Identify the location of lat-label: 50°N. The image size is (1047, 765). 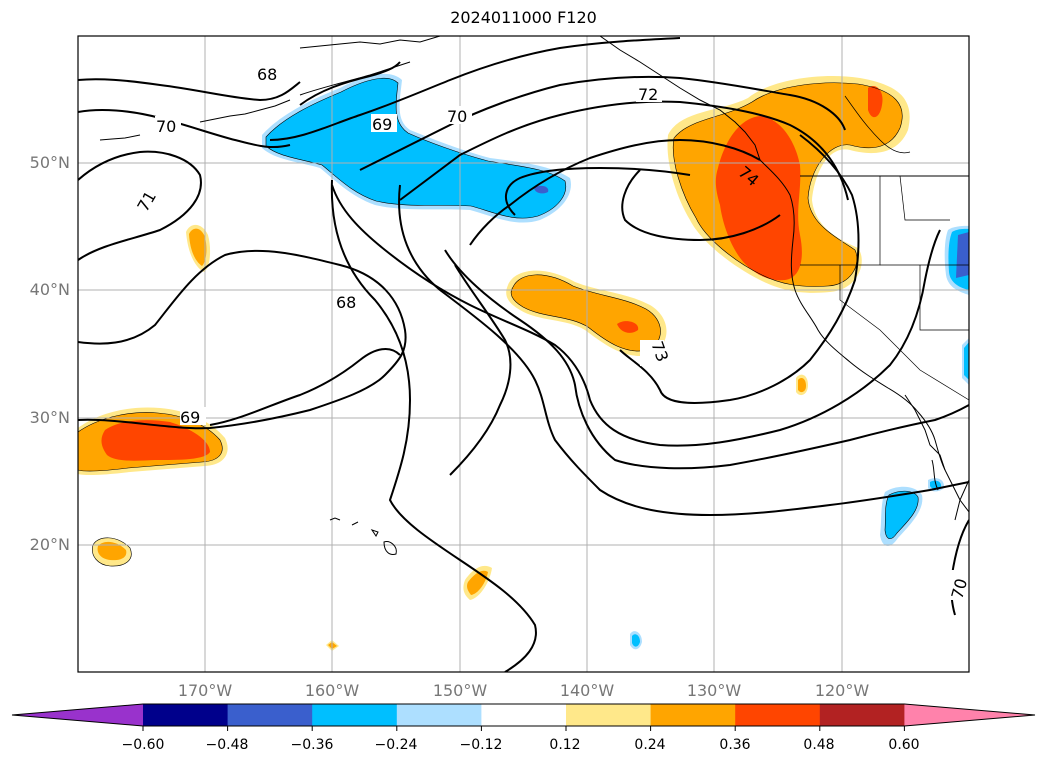
(49, 162).